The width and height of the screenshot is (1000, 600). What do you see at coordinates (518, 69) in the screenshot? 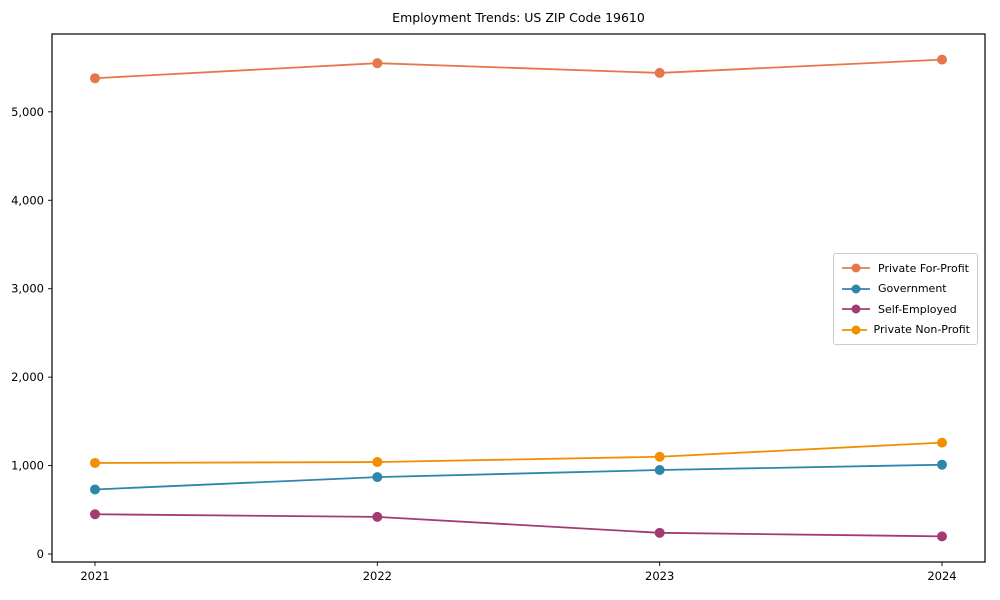
I see `series-line-private-for-profit` at bounding box center [518, 69].